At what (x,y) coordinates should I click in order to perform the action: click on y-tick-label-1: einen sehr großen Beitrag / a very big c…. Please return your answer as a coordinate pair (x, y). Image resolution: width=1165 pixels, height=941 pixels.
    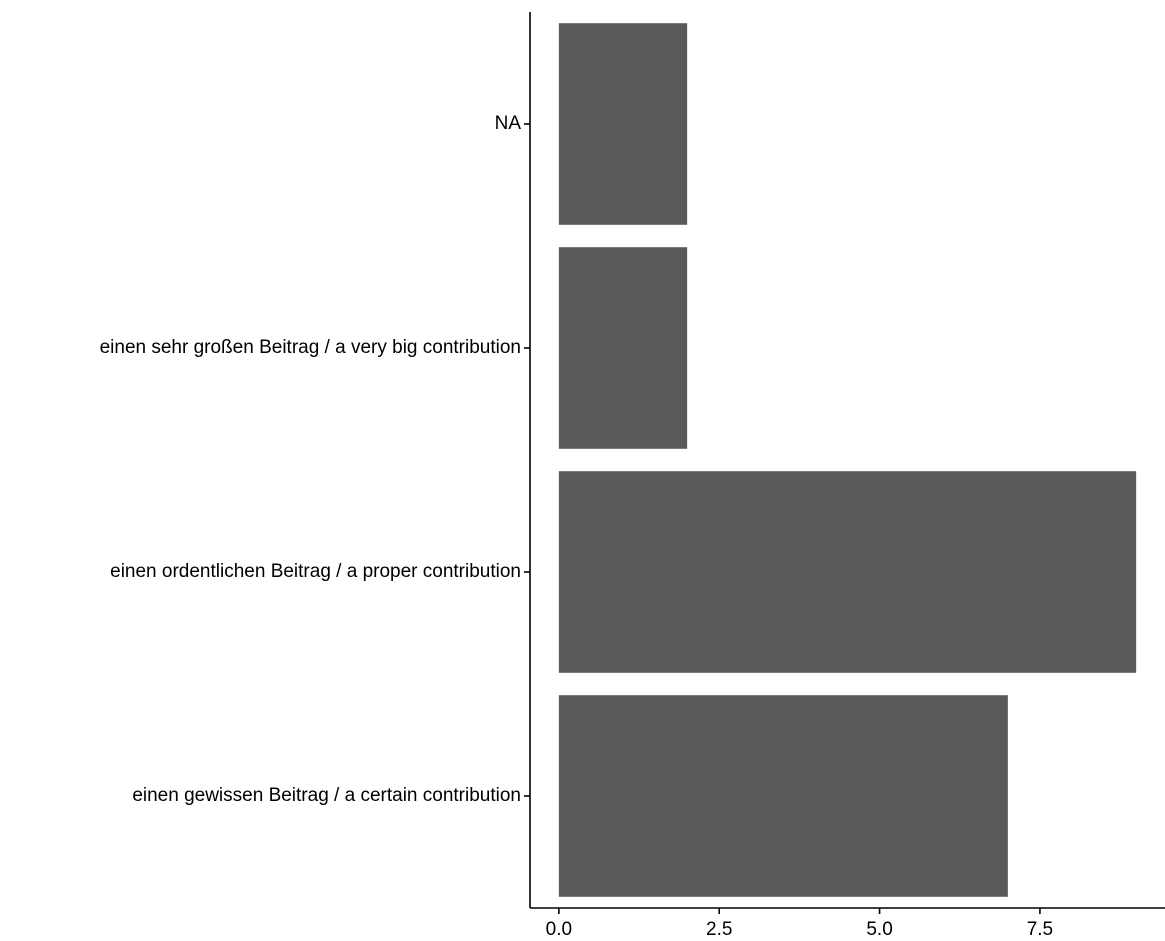
    Looking at the image, I should click on (310, 347).